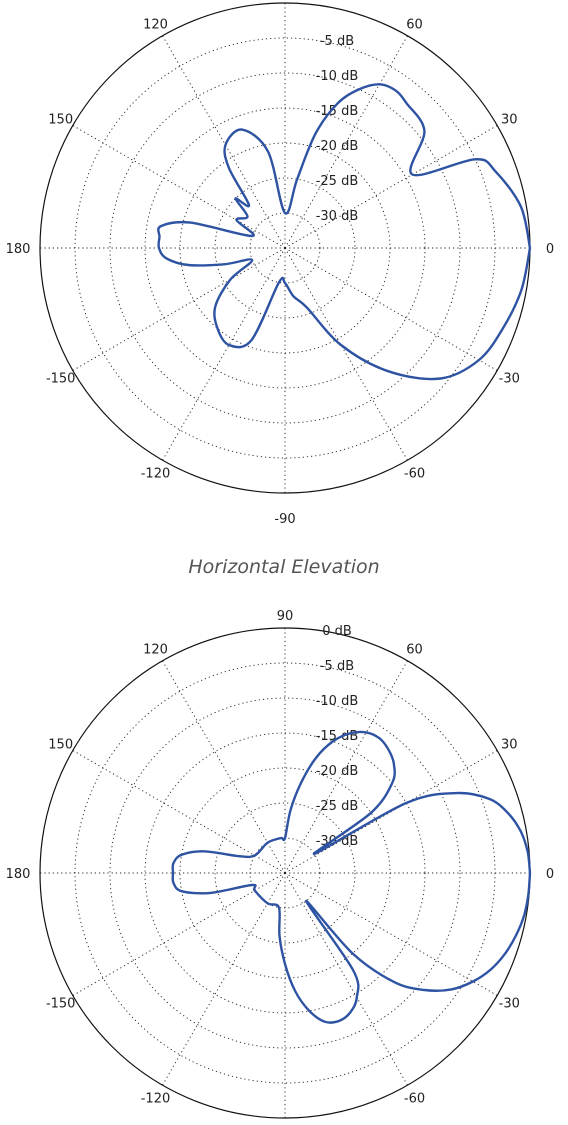 This screenshot has width=568, height=1125. Describe the element at coordinates (283, 567) in the screenshot. I see `chart-title-horizontal-elevation: Horizontal Elevation` at that location.